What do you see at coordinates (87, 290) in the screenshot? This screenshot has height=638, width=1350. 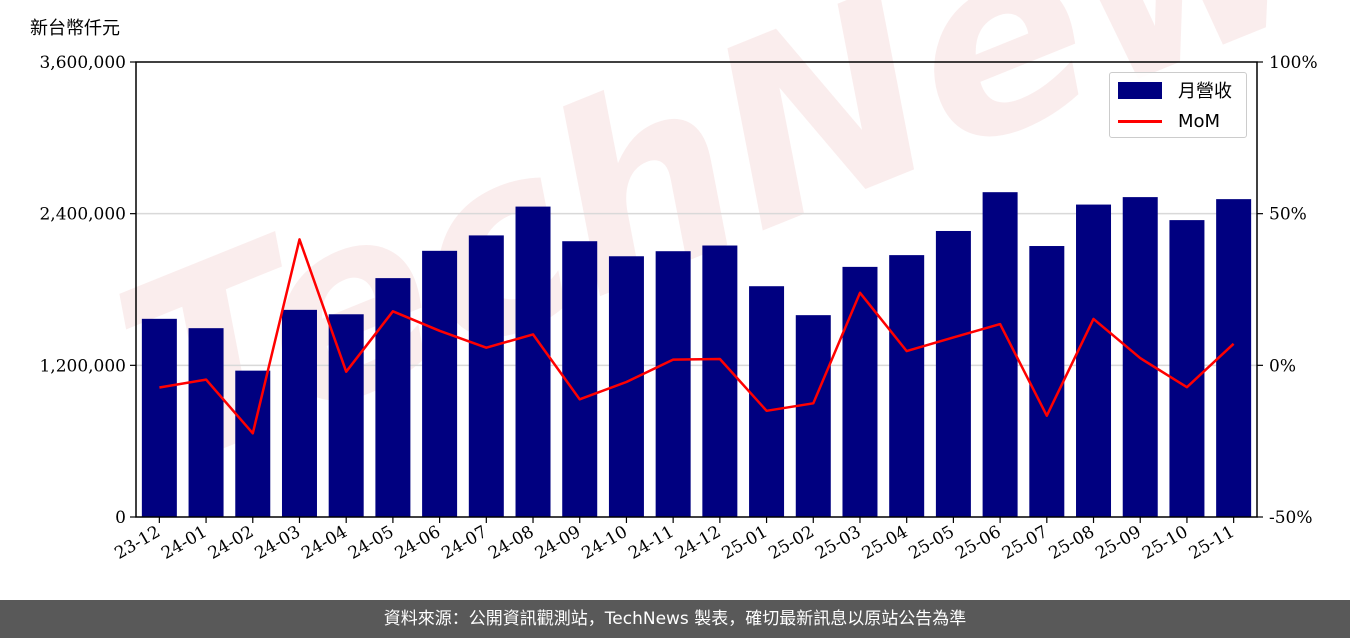 I see `left-y-axis-ticks: 0 1,200,000 2,400,000 3,600,000` at bounding box center [87, 290].